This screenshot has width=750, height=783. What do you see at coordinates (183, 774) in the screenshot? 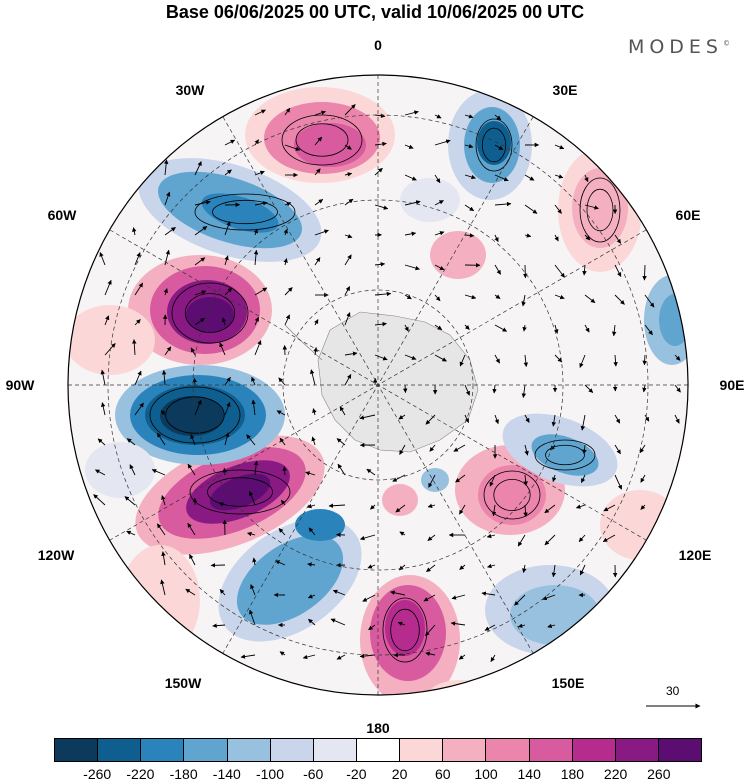
I see `colorbar-tick-label: -180` at bounding box center [183, 774].